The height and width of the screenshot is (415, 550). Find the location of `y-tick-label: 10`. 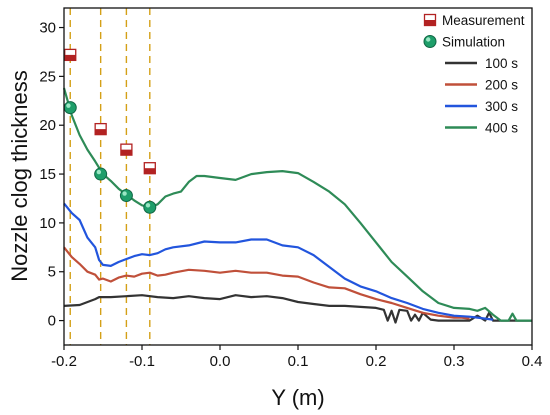

y-tick-label: 10 is located at coordinates (47, 223).